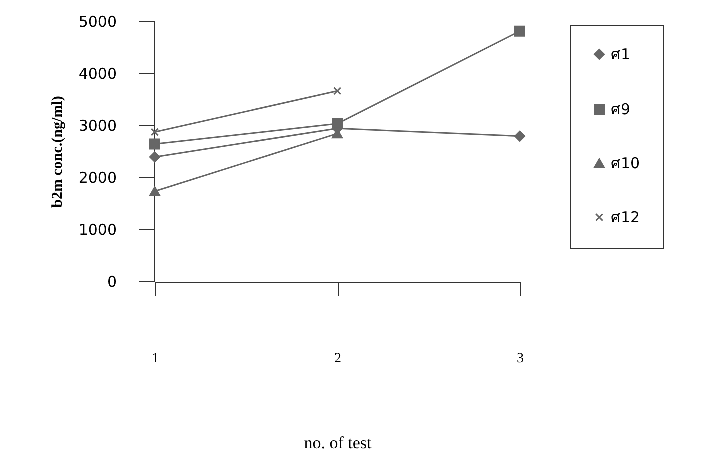 The height and width of the screenshot is (460, 717). Describe the element at coordinates (97, 126) in the screenshot. I see `y-tick-label: 3000` at that location.